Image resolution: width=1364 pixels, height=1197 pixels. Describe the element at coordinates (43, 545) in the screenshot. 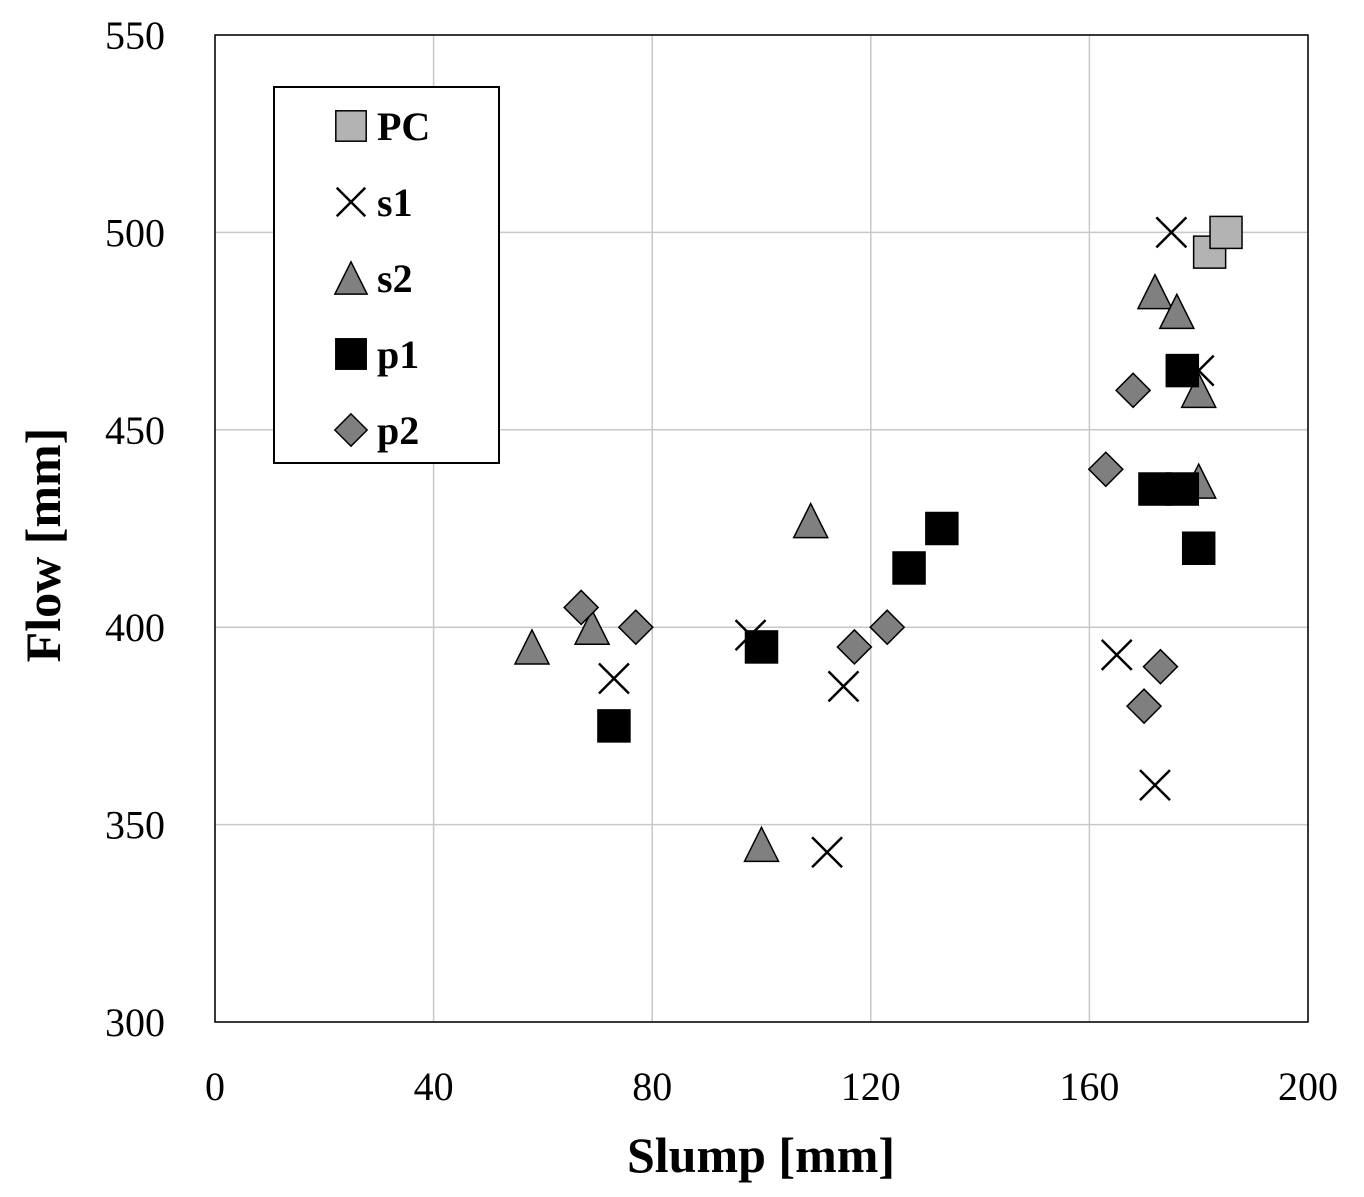

I see `y-axis-title: Flow [mm]` at that location.